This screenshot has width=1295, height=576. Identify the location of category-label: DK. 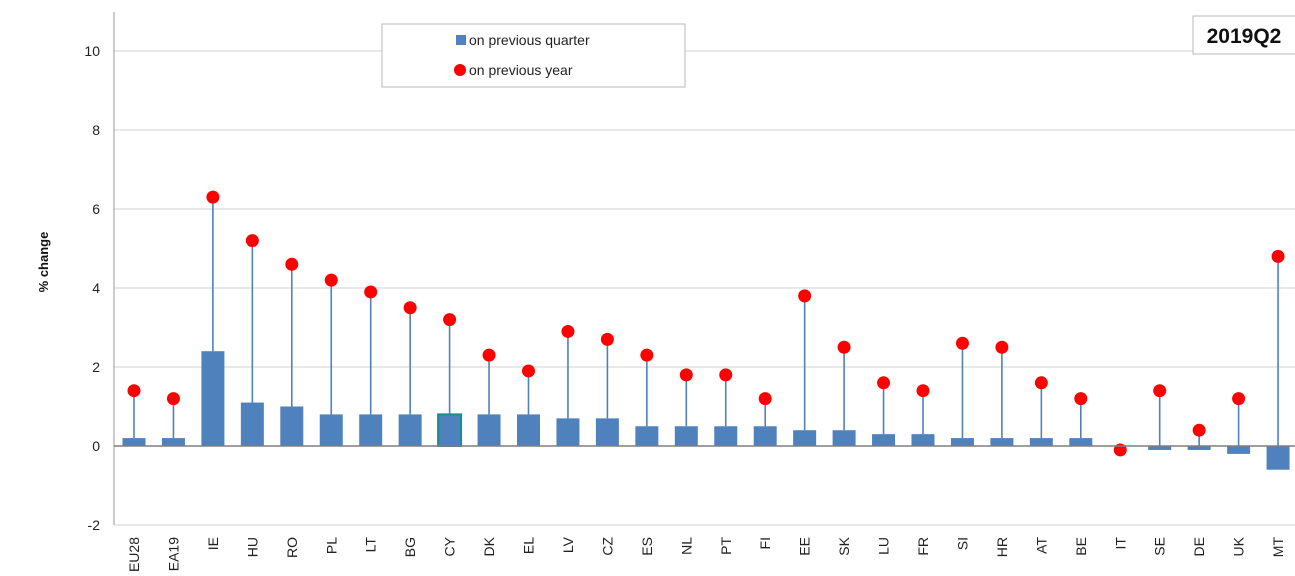
(489, 546).